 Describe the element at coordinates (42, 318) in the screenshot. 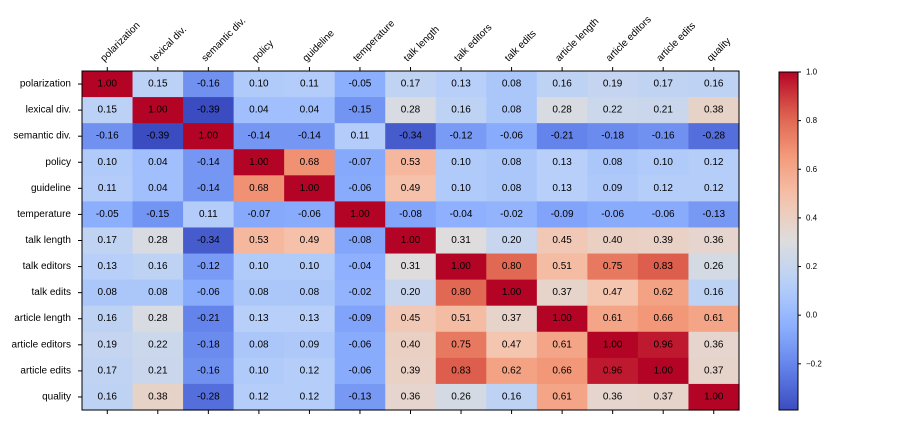

I see `y-tick-label: article length` at that location.